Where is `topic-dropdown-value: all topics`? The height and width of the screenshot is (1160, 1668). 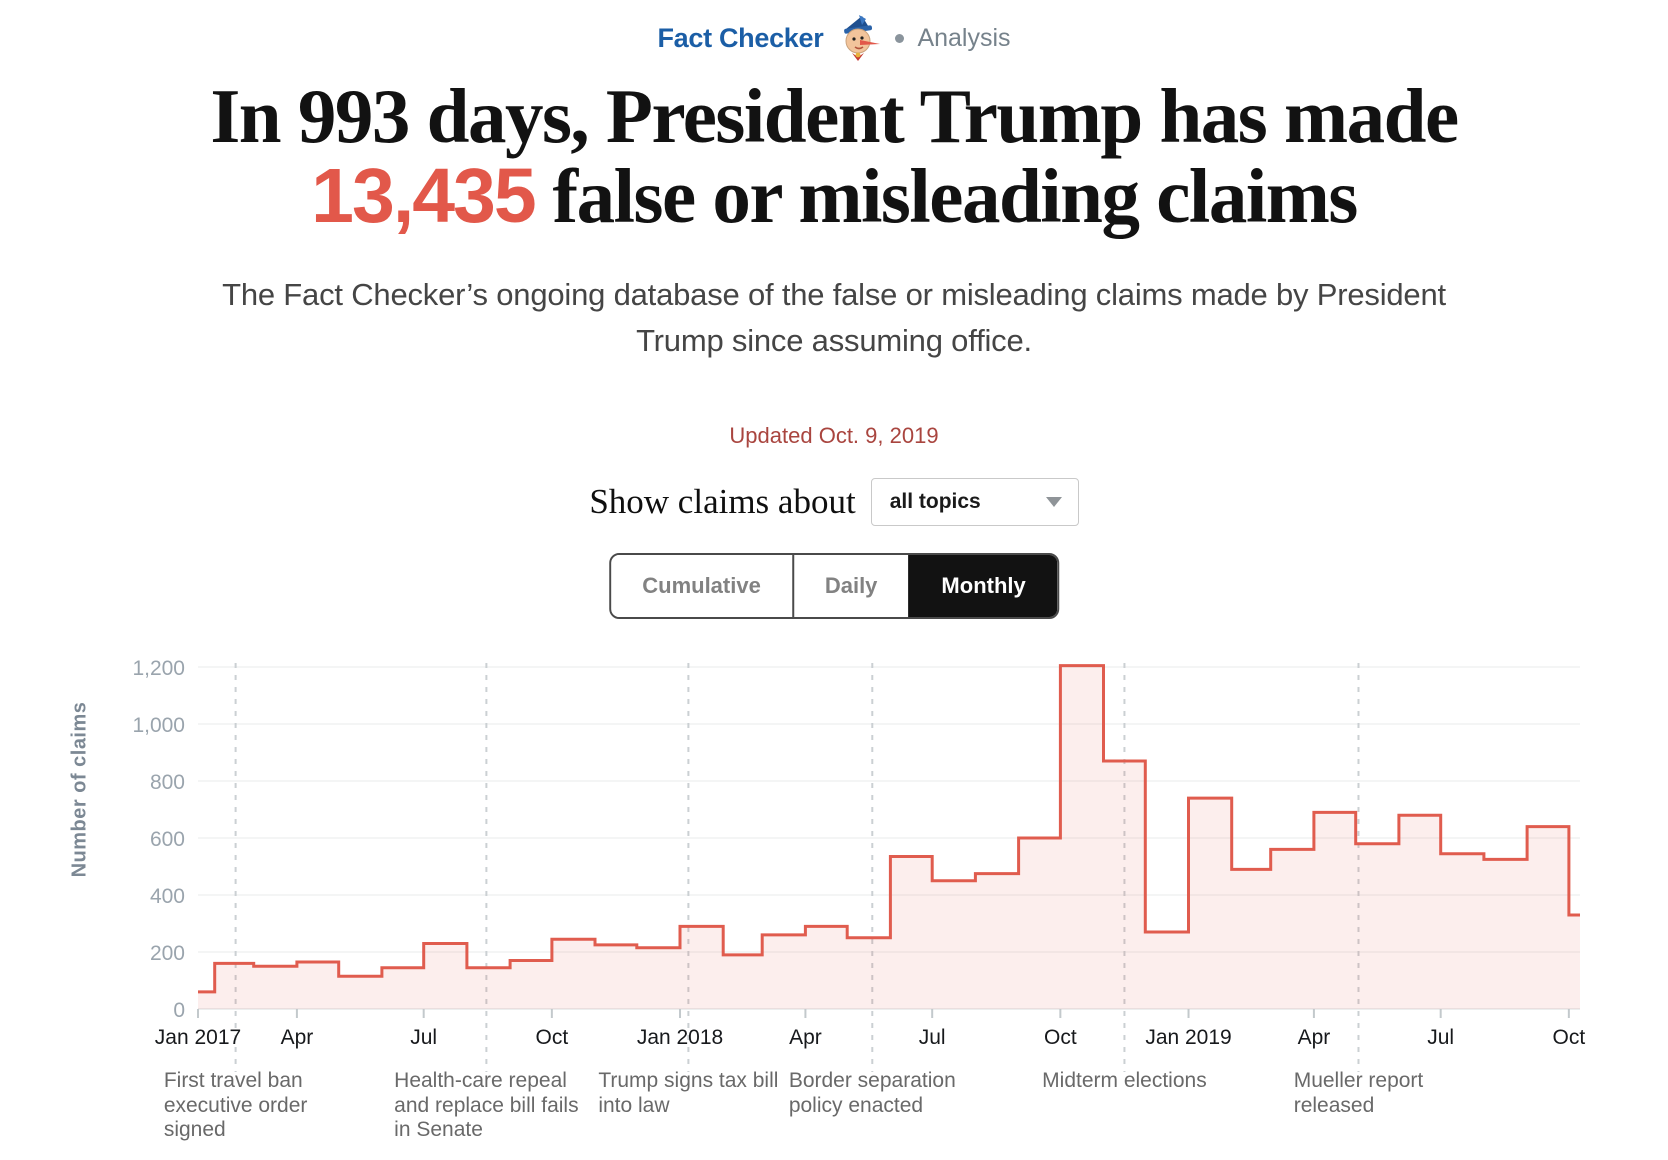 topic-dropdown-value: all topics is located at coordinates (935, 501).